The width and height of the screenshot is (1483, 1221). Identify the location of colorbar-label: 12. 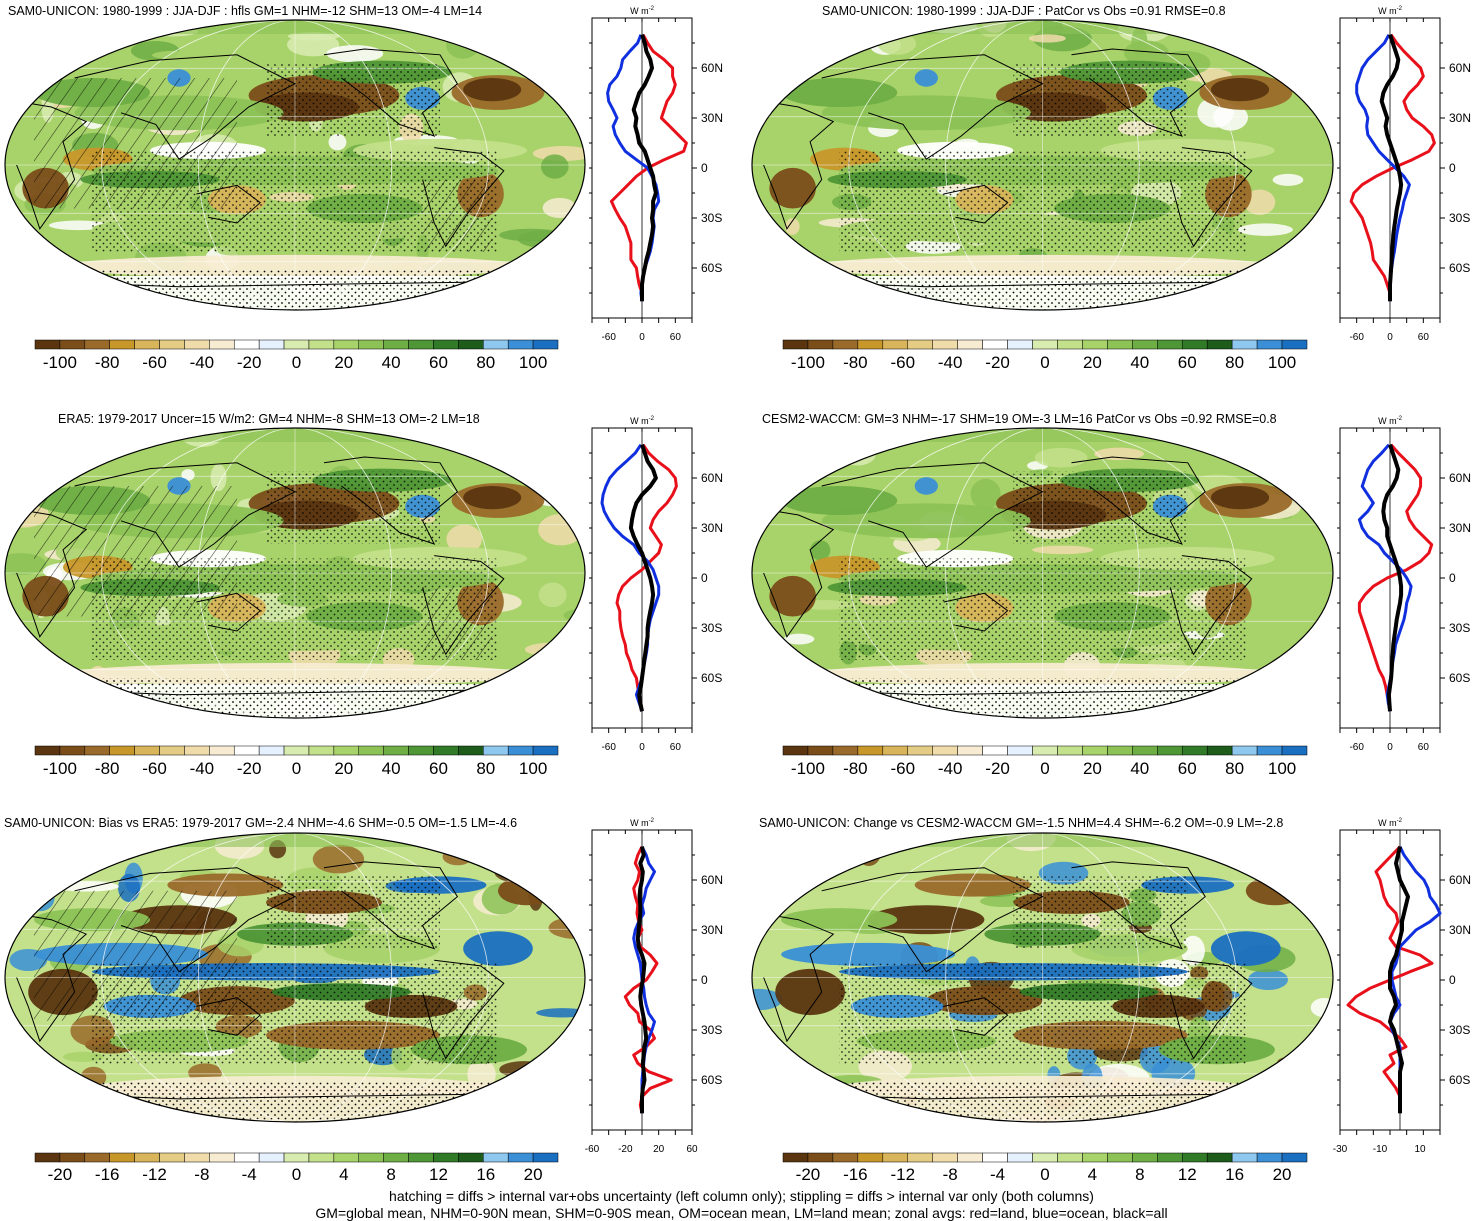
(438, 1174).